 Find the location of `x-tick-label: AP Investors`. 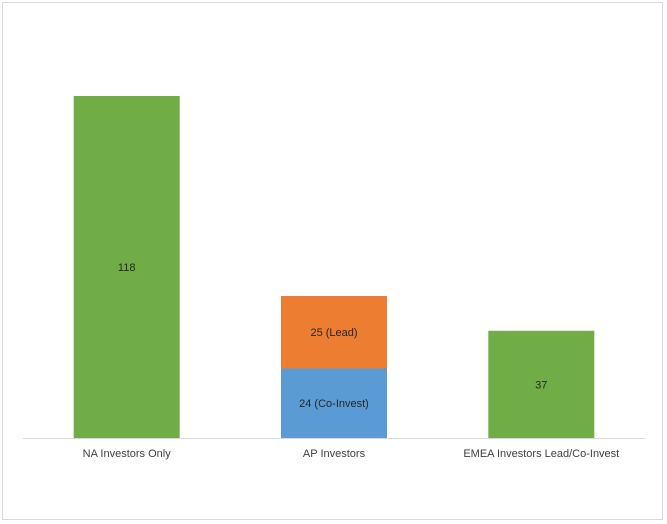

x-tick-label: AP Investors is located at coordinates (334, 454).